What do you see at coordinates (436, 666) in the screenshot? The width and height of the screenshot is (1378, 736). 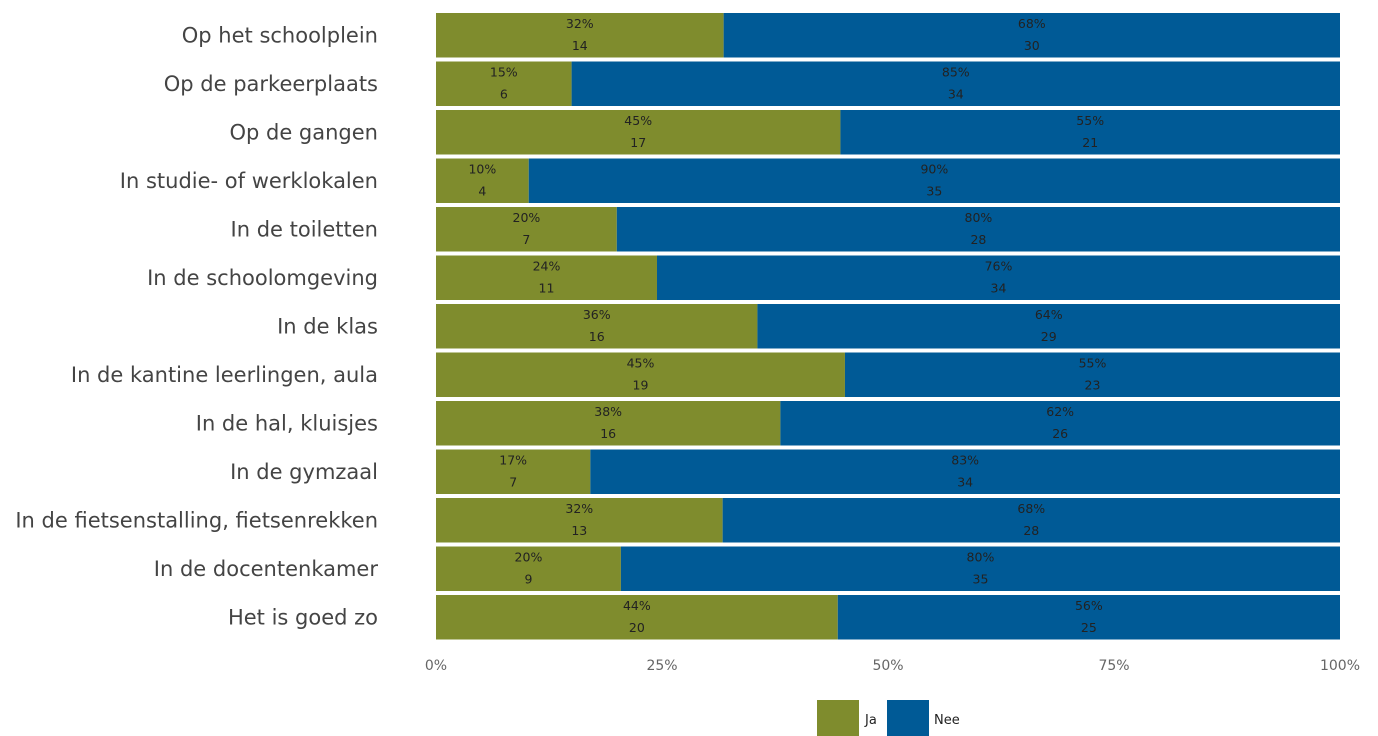 I see `x-tick-label: 0%` at bounding box center [436, 666].